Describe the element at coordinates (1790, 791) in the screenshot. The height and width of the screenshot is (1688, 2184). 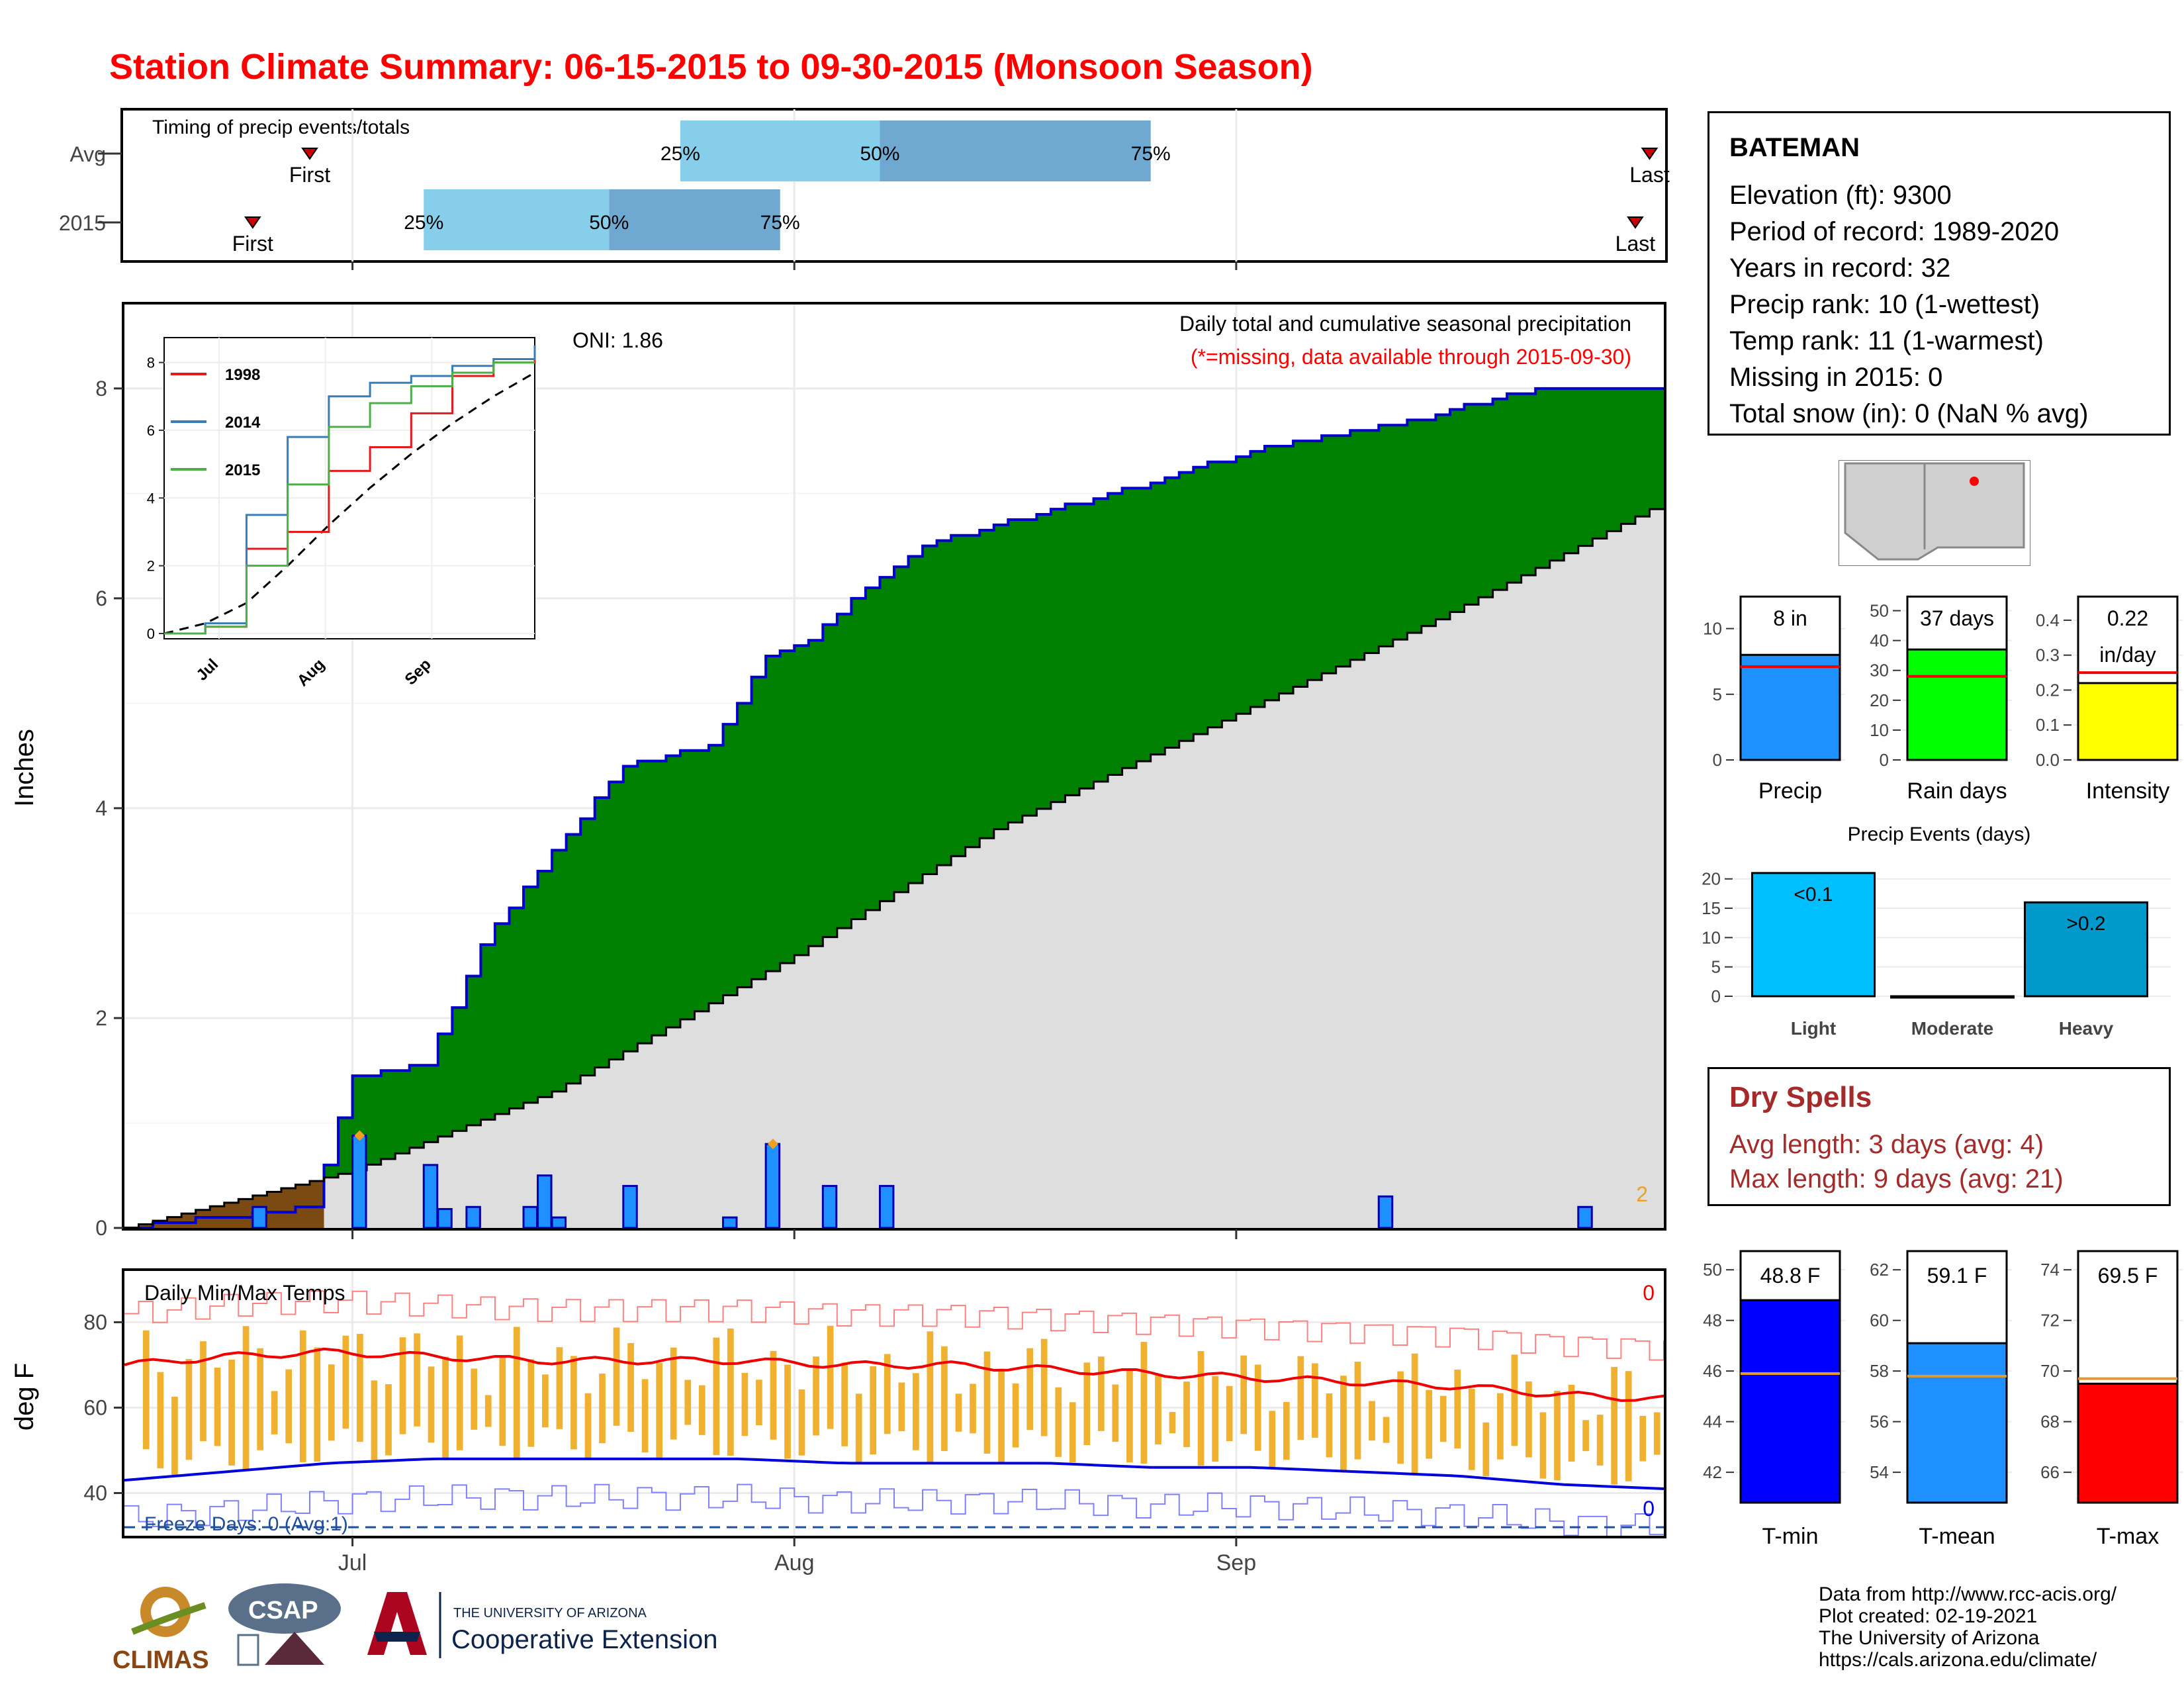
I see `small-bar-label: Precip` at that location.